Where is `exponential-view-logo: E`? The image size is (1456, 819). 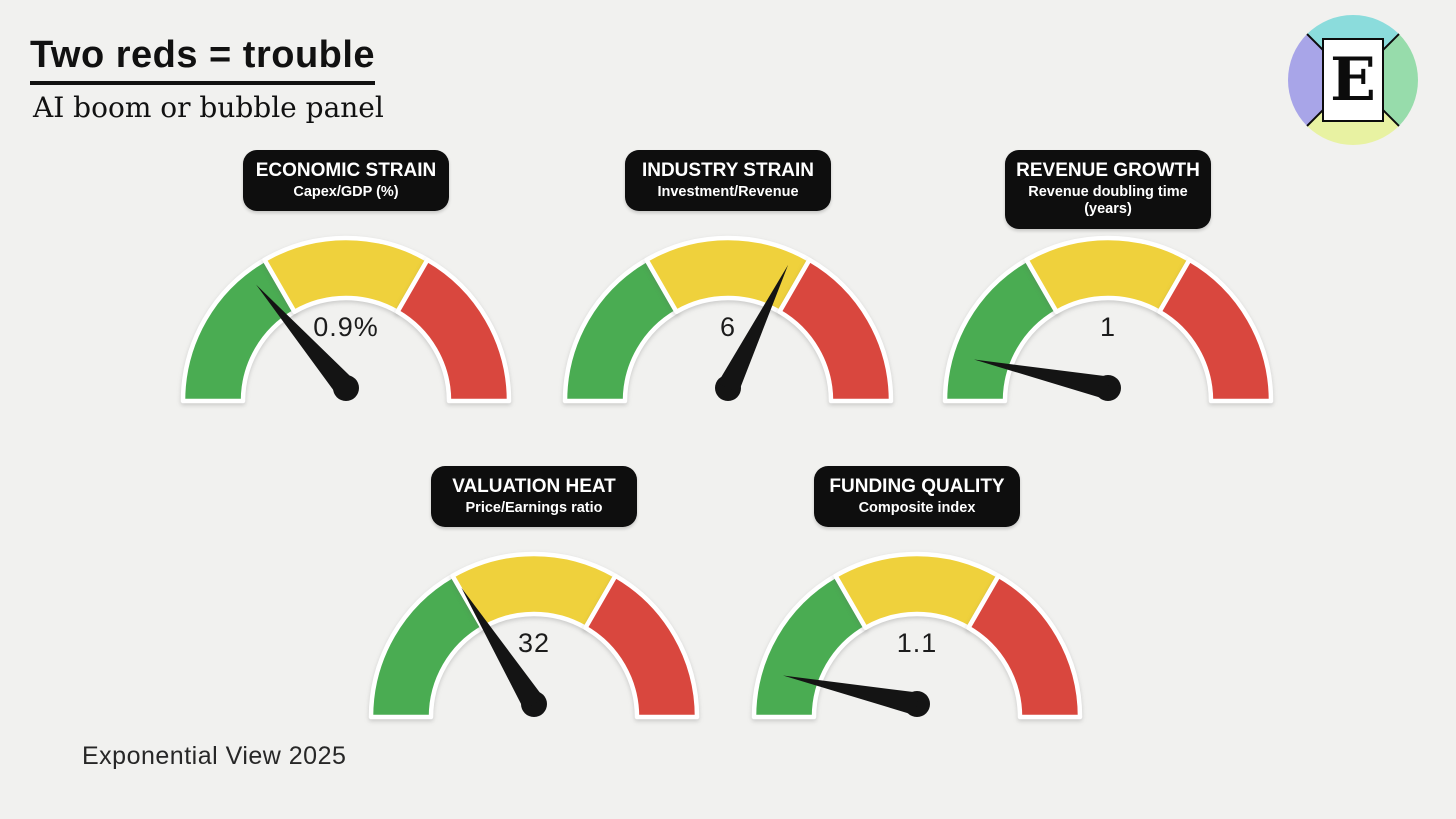 exponential-view-logo: E is located at coordinates (1353, 80).